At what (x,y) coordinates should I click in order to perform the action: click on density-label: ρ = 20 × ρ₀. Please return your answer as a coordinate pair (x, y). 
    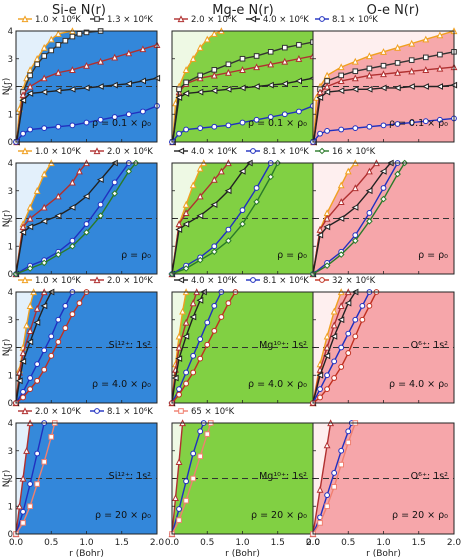
    Looking at the image, I should click on (123, 515).